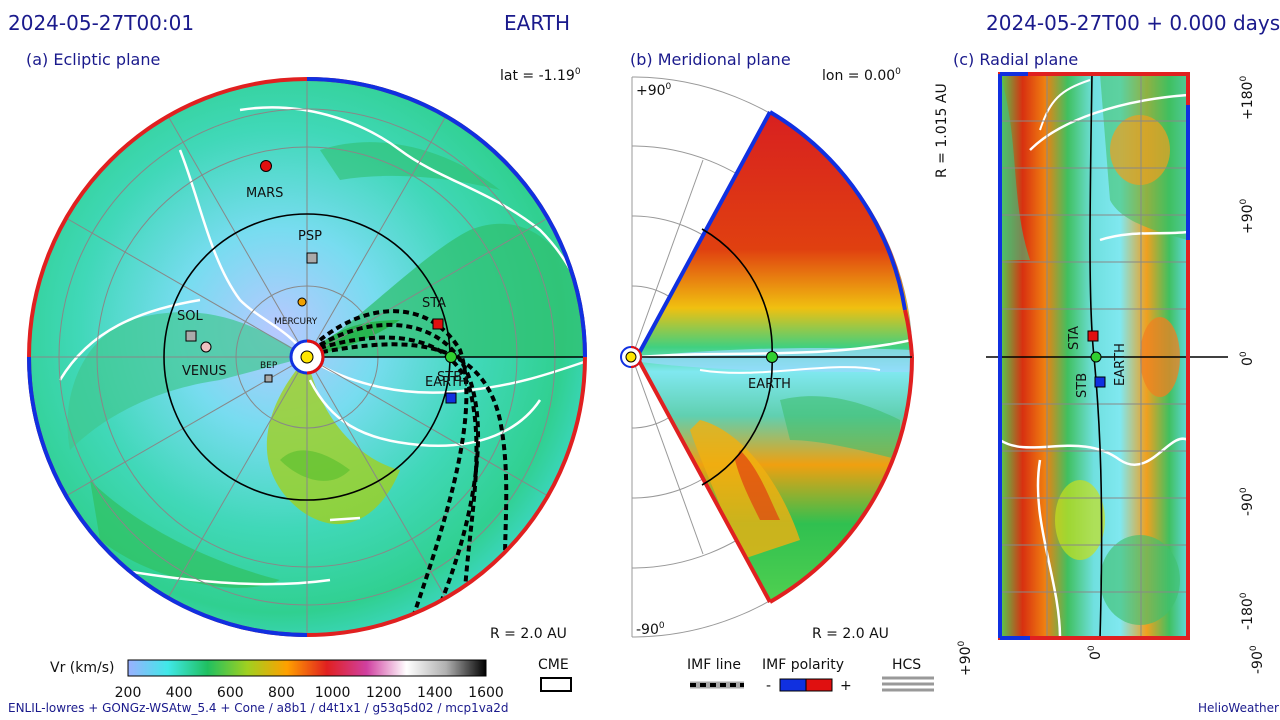 Image resolution: width=1280 pixels, height=720 pixels. I want to click on legend-imf-line-label: IMF line, so click(714, 665).